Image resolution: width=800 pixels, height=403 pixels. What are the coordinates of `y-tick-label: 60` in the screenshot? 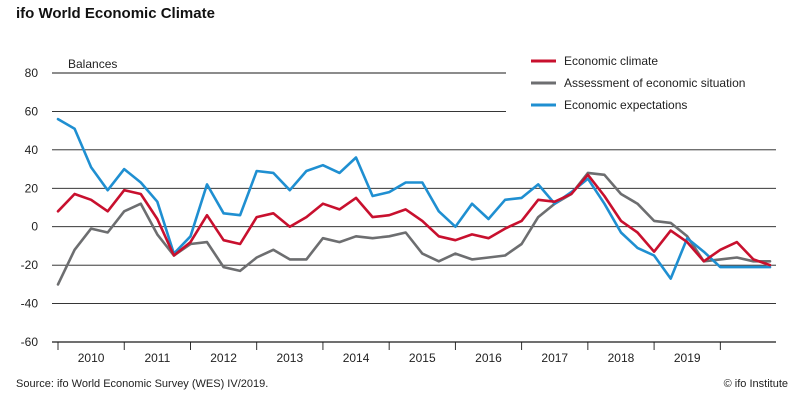 It's located at (32, 111).